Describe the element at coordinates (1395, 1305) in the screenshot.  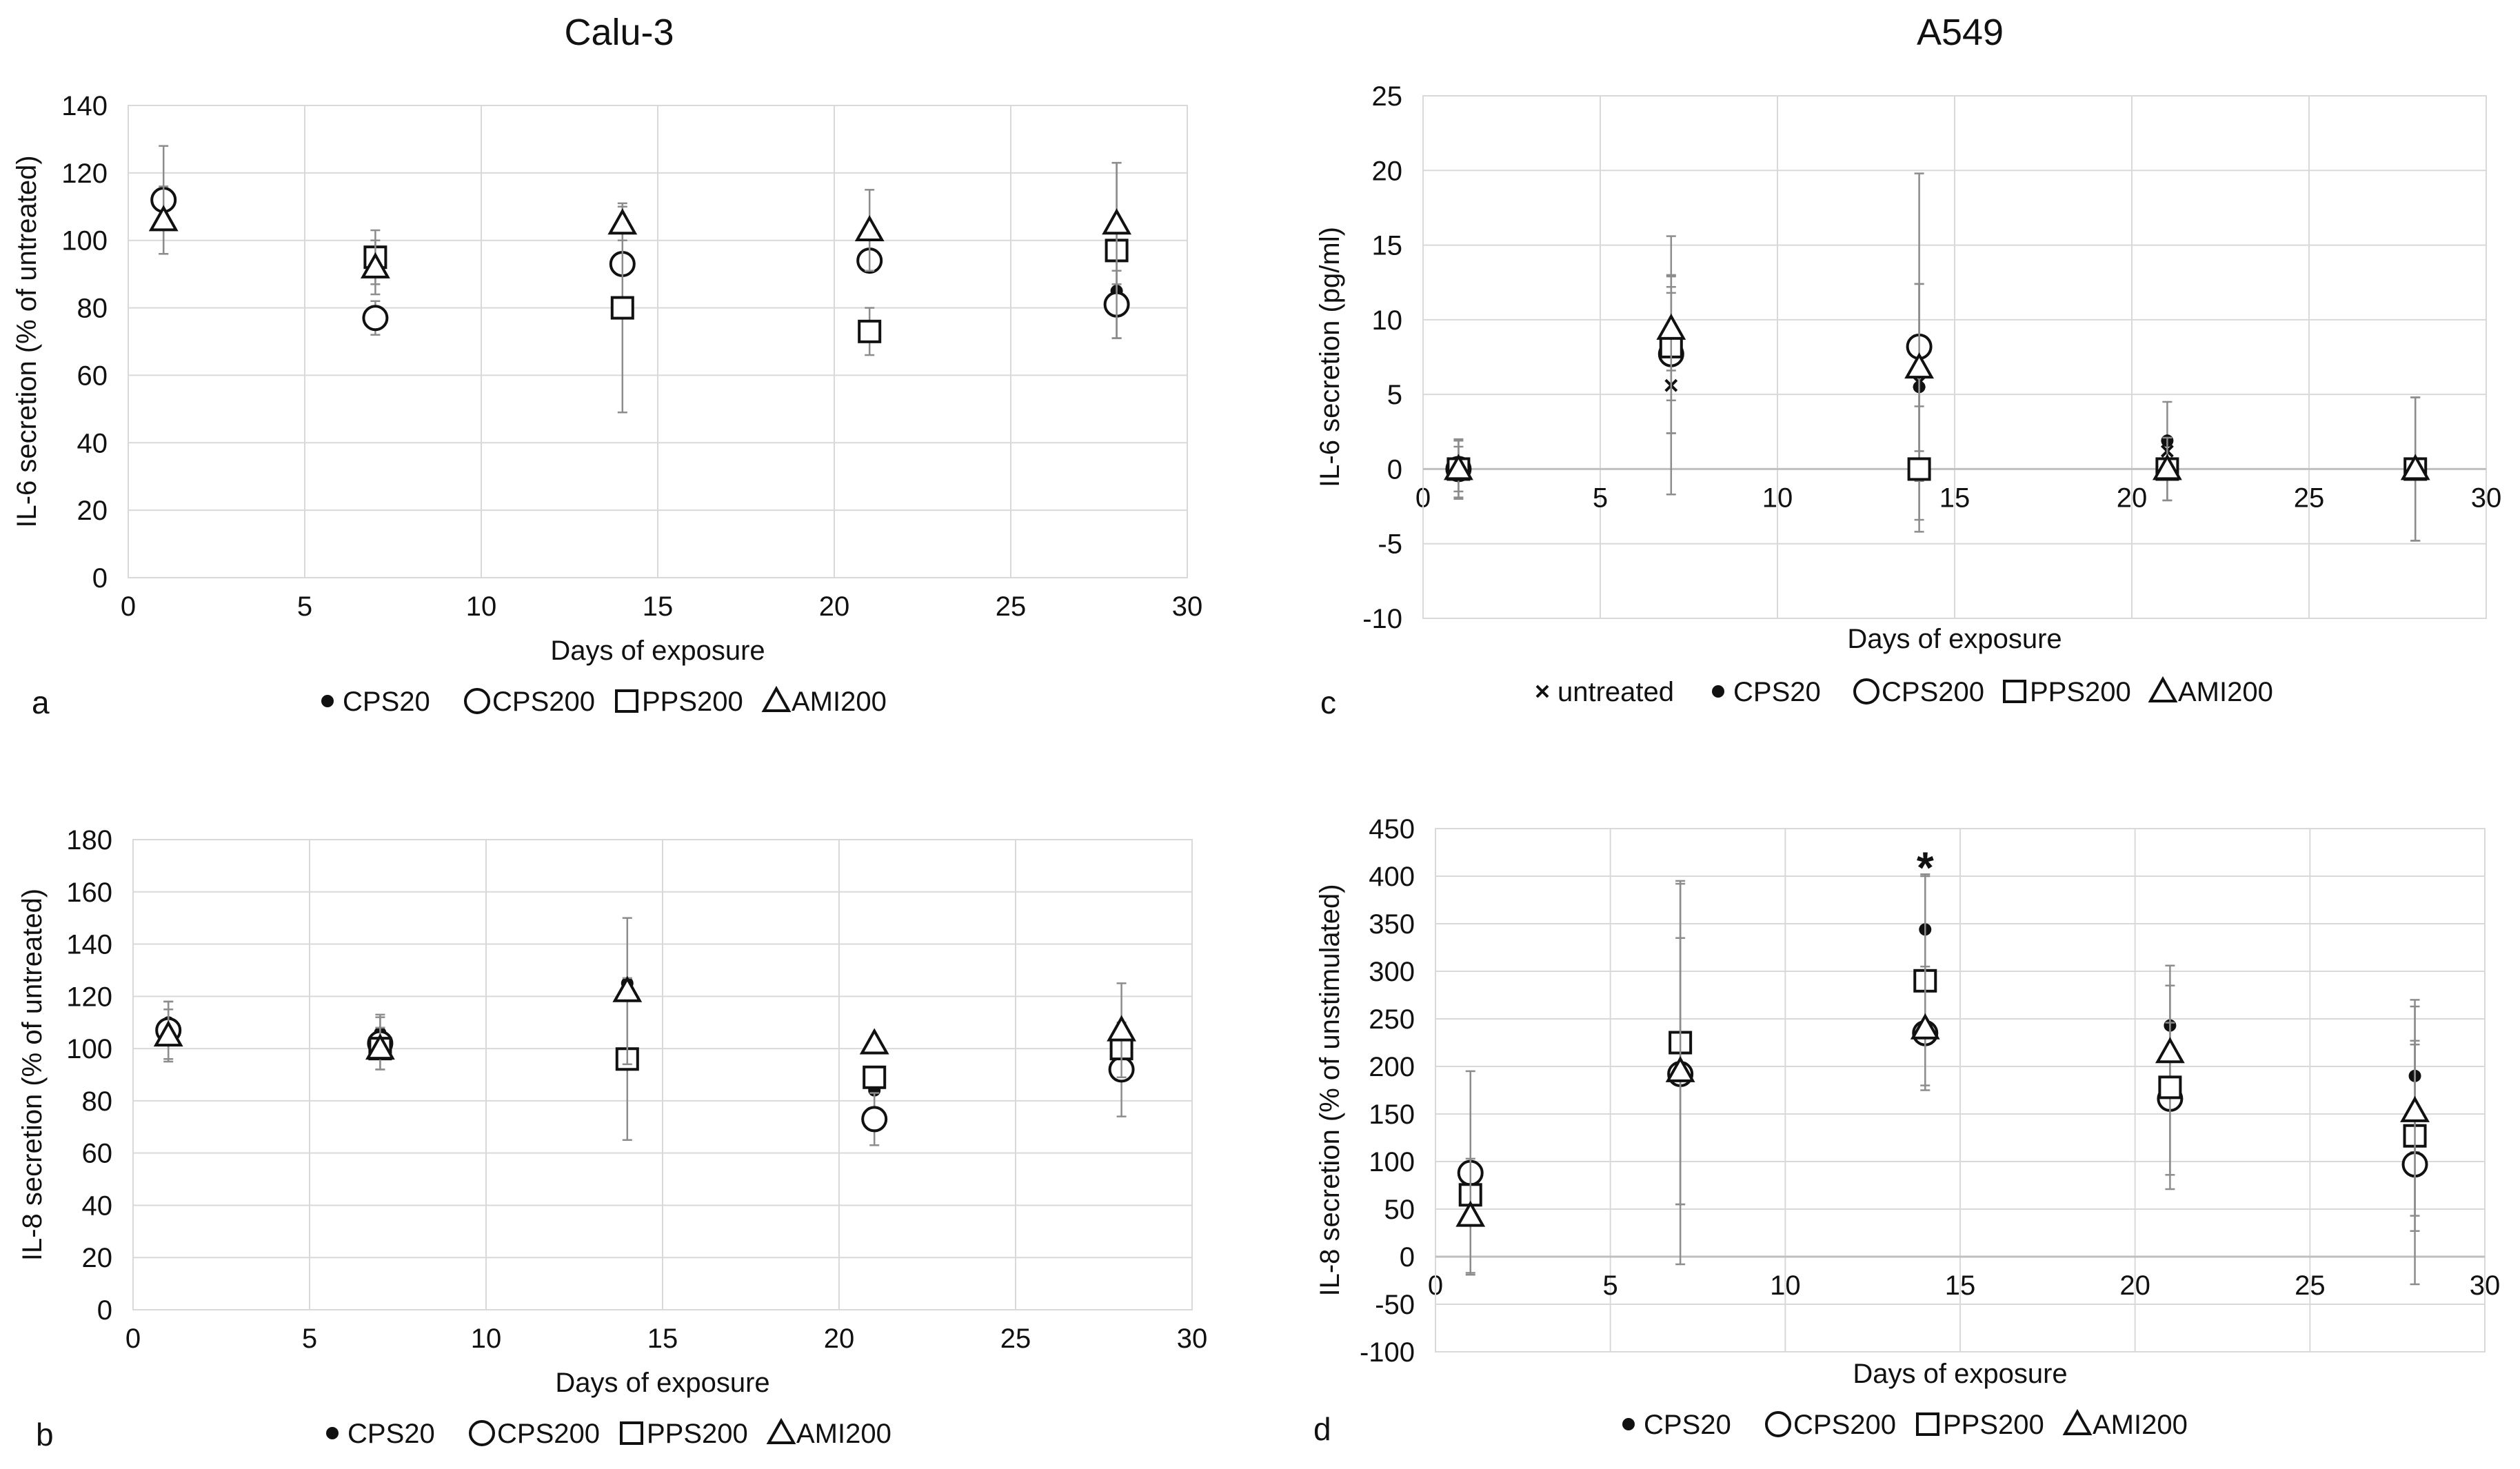
I see `y-tick-label: -50` at that location.